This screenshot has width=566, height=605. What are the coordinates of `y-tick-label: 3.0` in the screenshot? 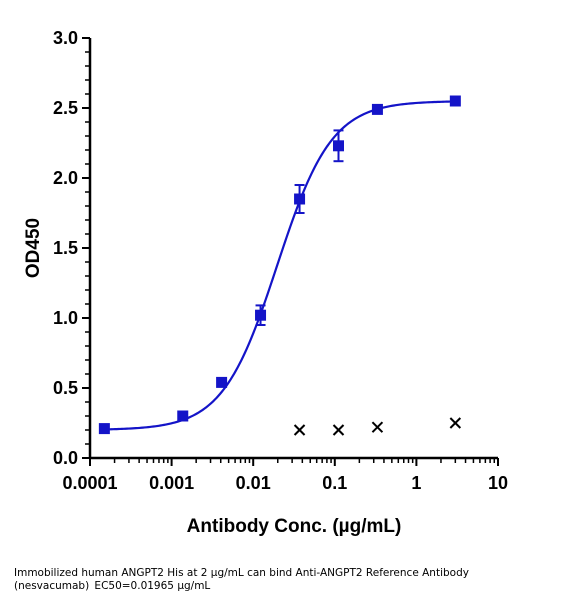 It's located at (65, 38).